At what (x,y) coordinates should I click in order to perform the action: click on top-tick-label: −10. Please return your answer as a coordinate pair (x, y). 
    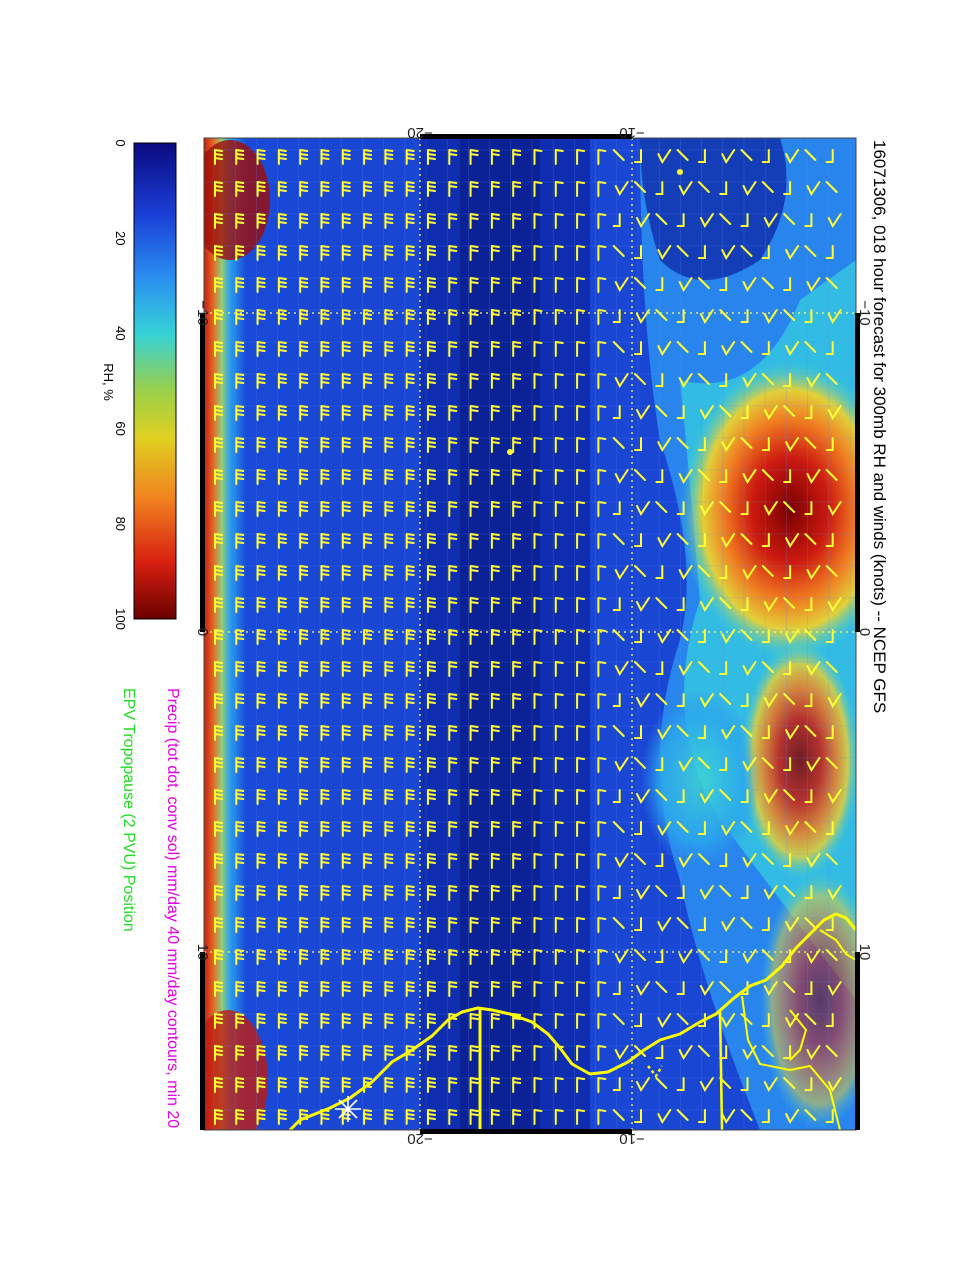
    Looking at the image, I should click on (631, 132).